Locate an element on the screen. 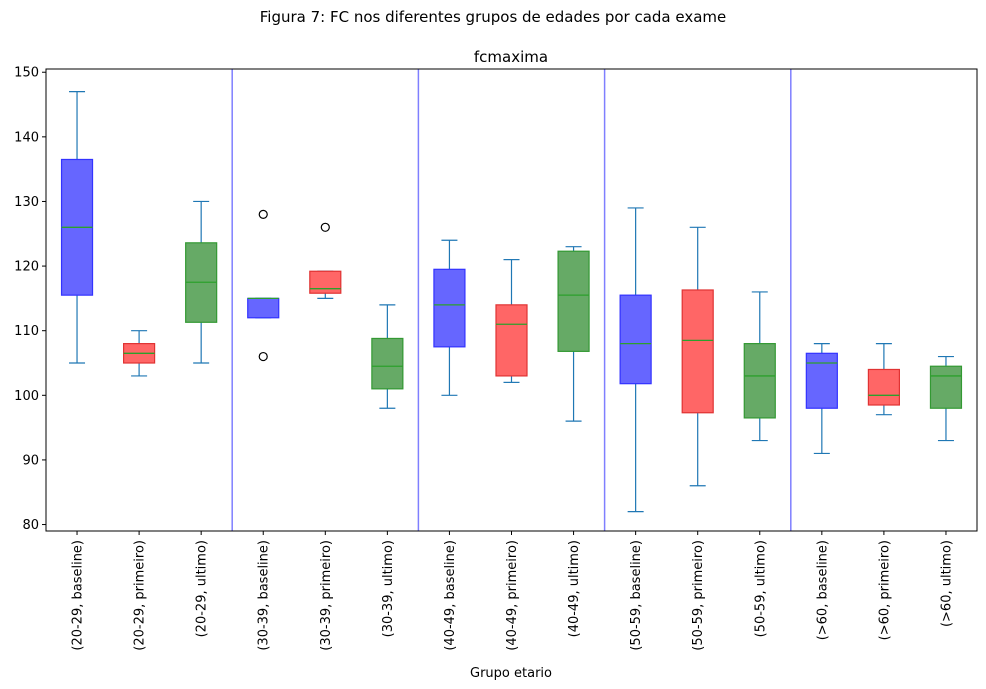 This screenshot has height=689, width=986. y-axis: 80 90 100 110 120 130 140 150 is located at coordinates (30, 299).